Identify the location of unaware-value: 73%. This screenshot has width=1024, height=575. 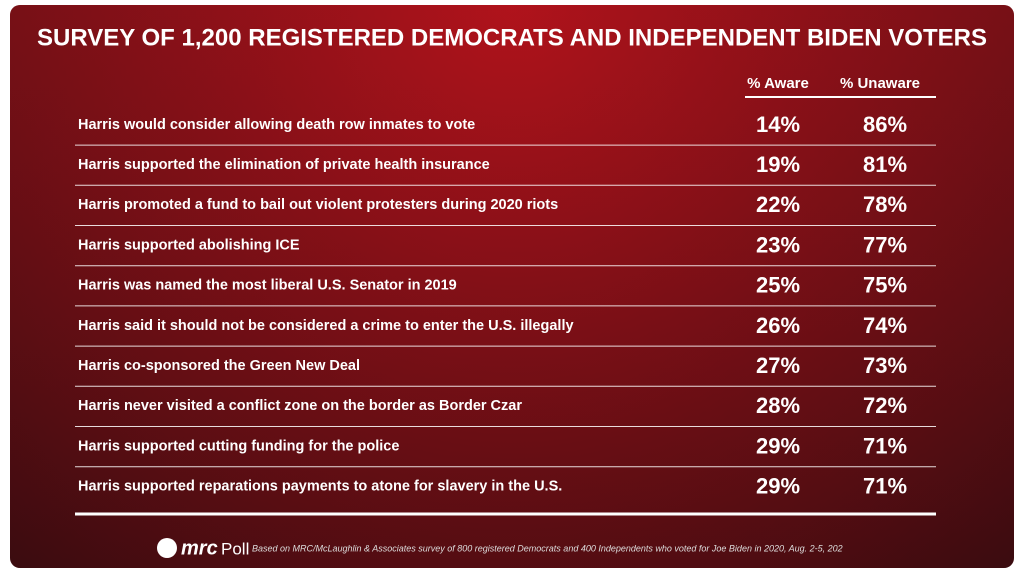
(885, 365).